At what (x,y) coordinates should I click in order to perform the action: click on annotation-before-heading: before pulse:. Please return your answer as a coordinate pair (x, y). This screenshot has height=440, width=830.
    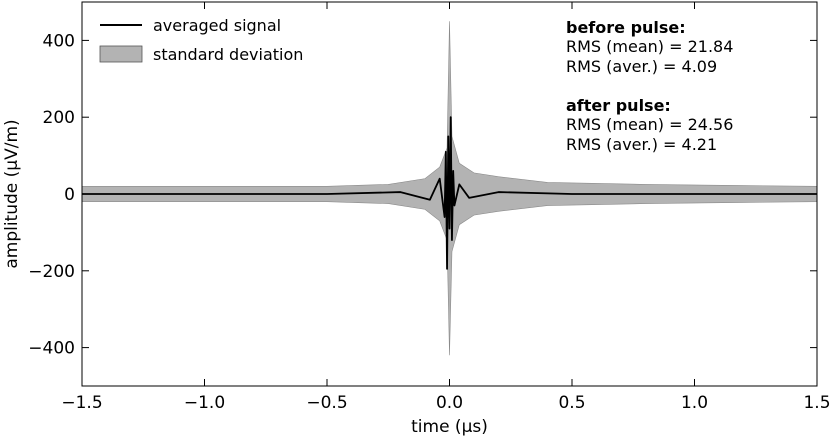
    Looking at the image, I should click on (626, 27).